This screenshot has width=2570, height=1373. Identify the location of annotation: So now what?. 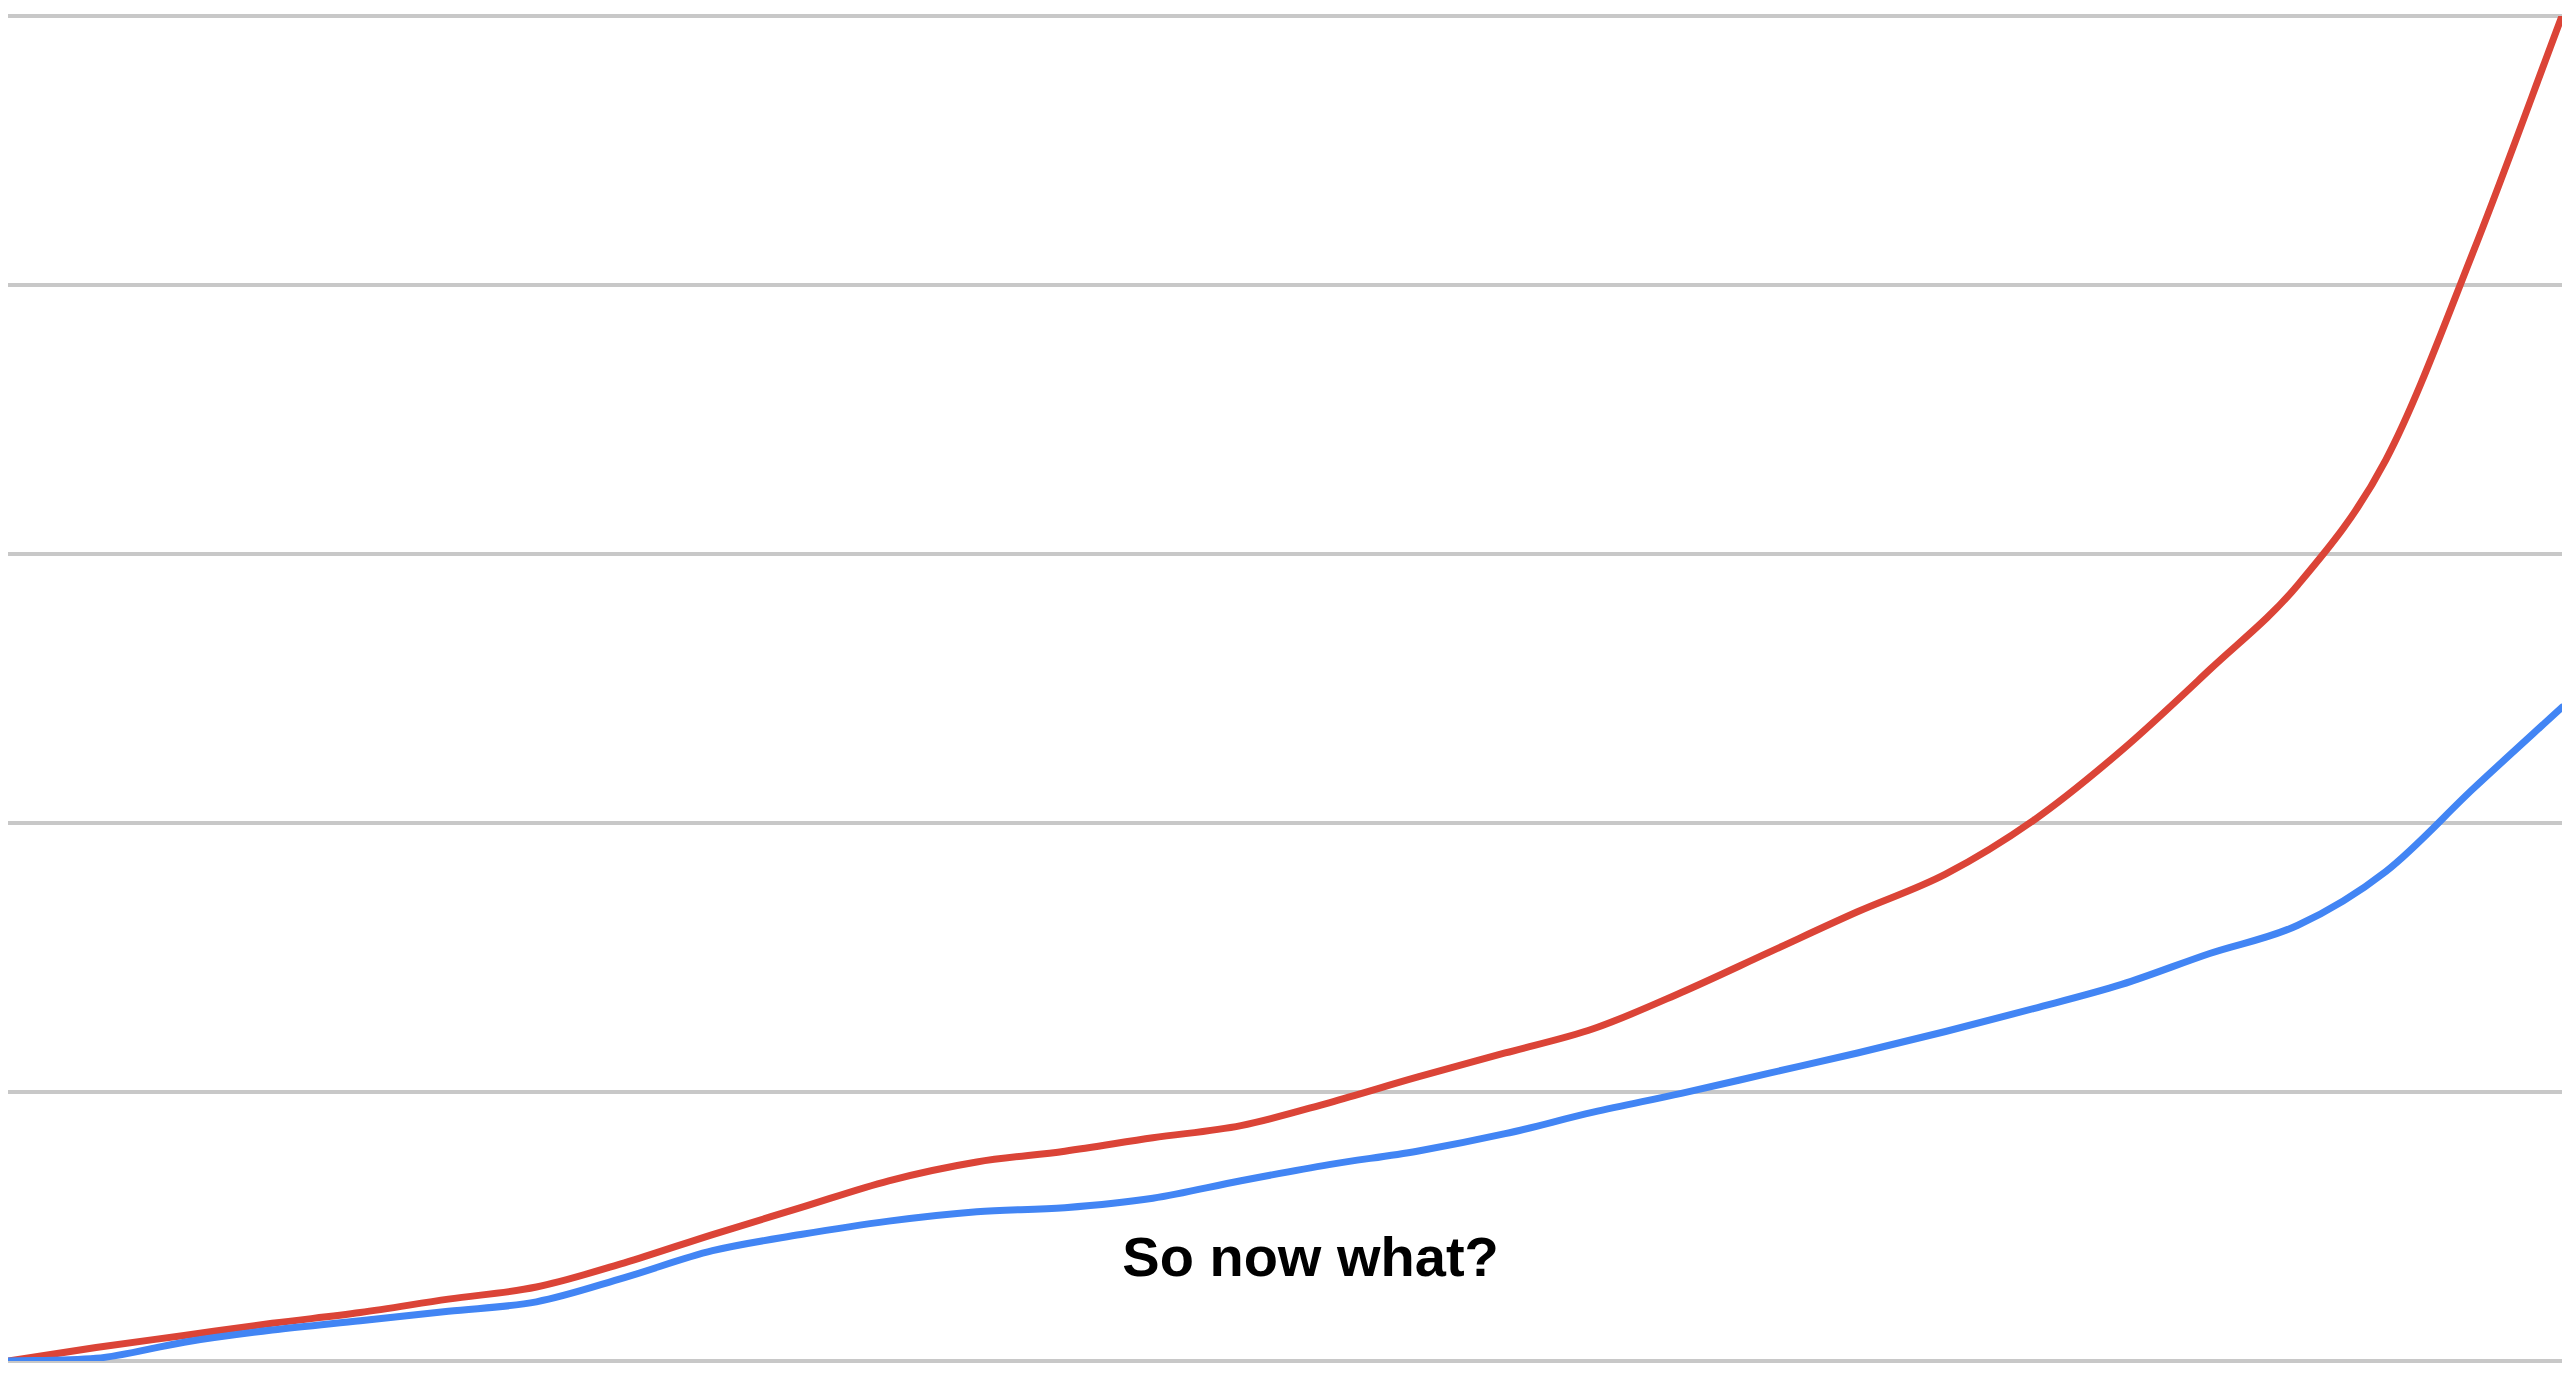
(1310, 1256).